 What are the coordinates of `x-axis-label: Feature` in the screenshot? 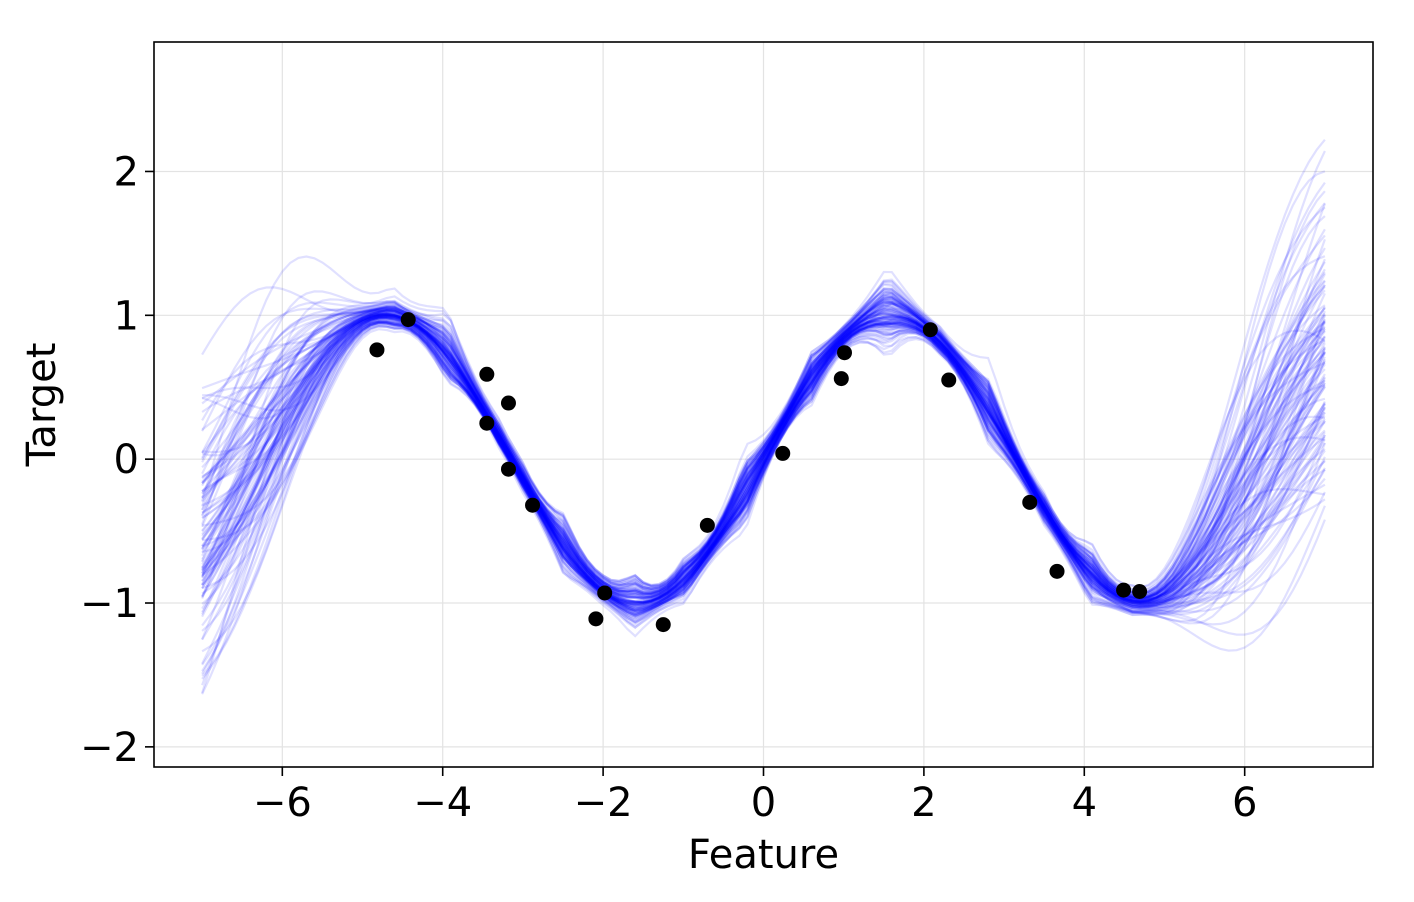 It's located at (763, 855).